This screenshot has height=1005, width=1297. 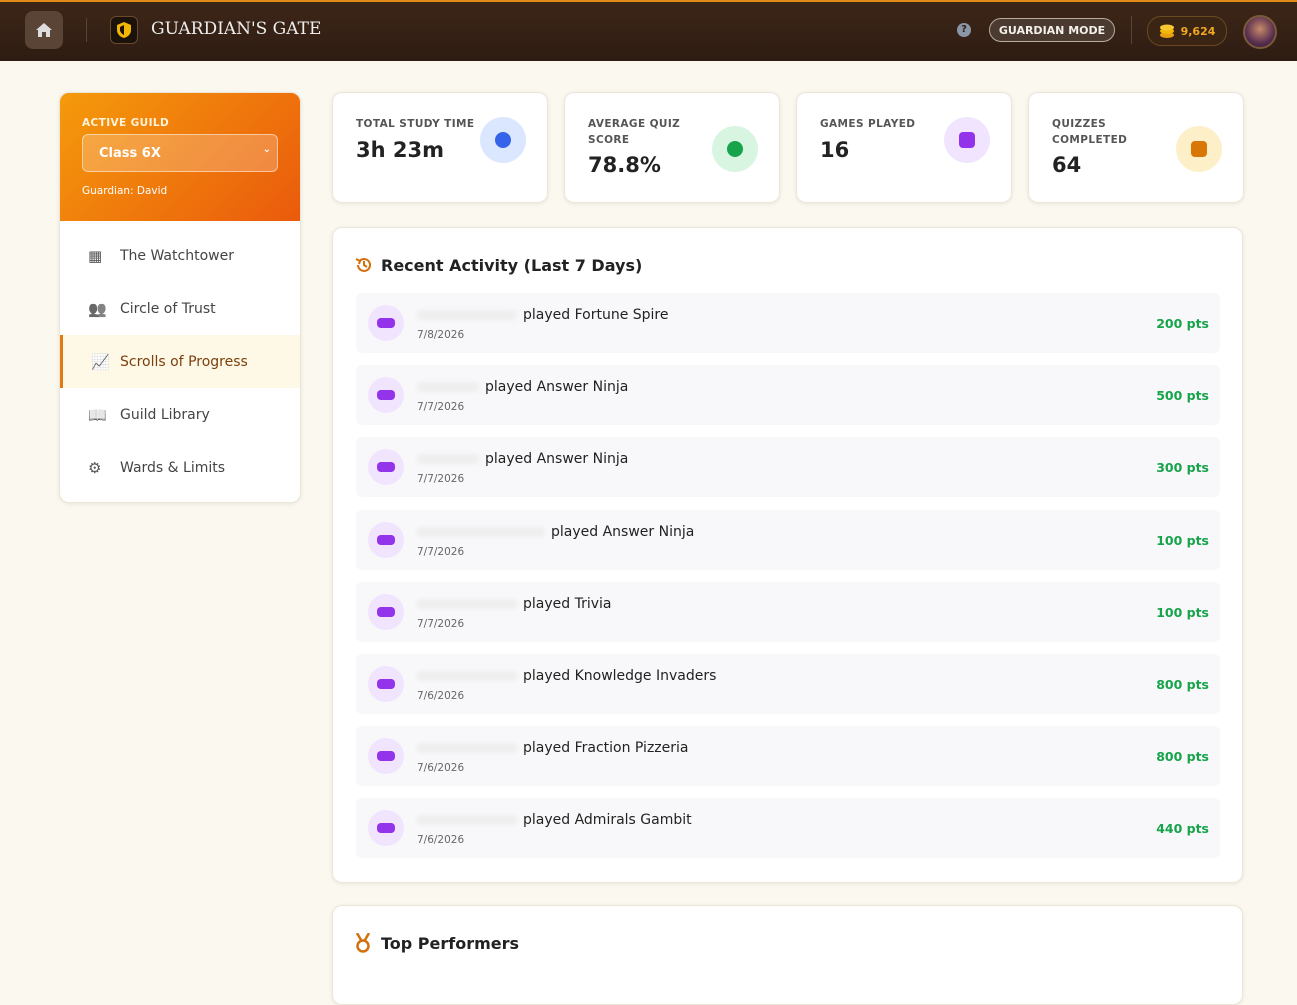 I want to click on nav-icon: ▦, so click(x=95, y=255).